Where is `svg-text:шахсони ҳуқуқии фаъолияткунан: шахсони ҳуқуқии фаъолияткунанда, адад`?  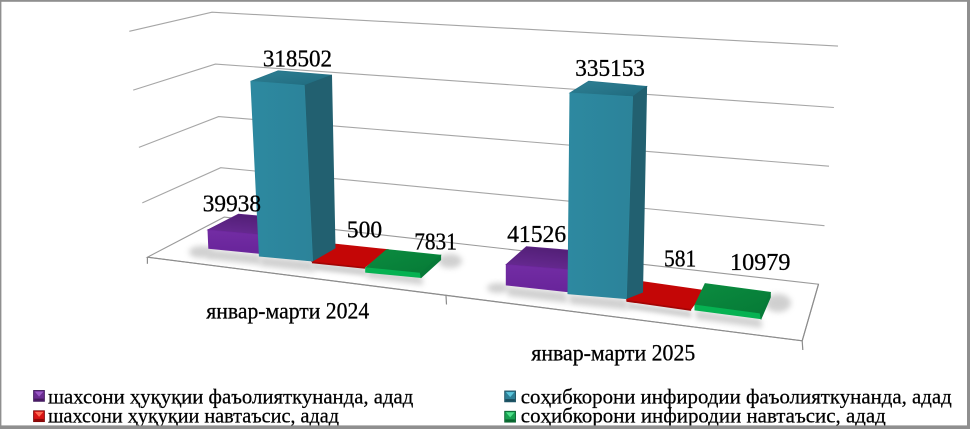 svg-text:шахсони ҳуқуқии фаъолияткунан: шахсони ҳуқуқии фаъолияткунанда, адад is located at coordinates (231, 397).